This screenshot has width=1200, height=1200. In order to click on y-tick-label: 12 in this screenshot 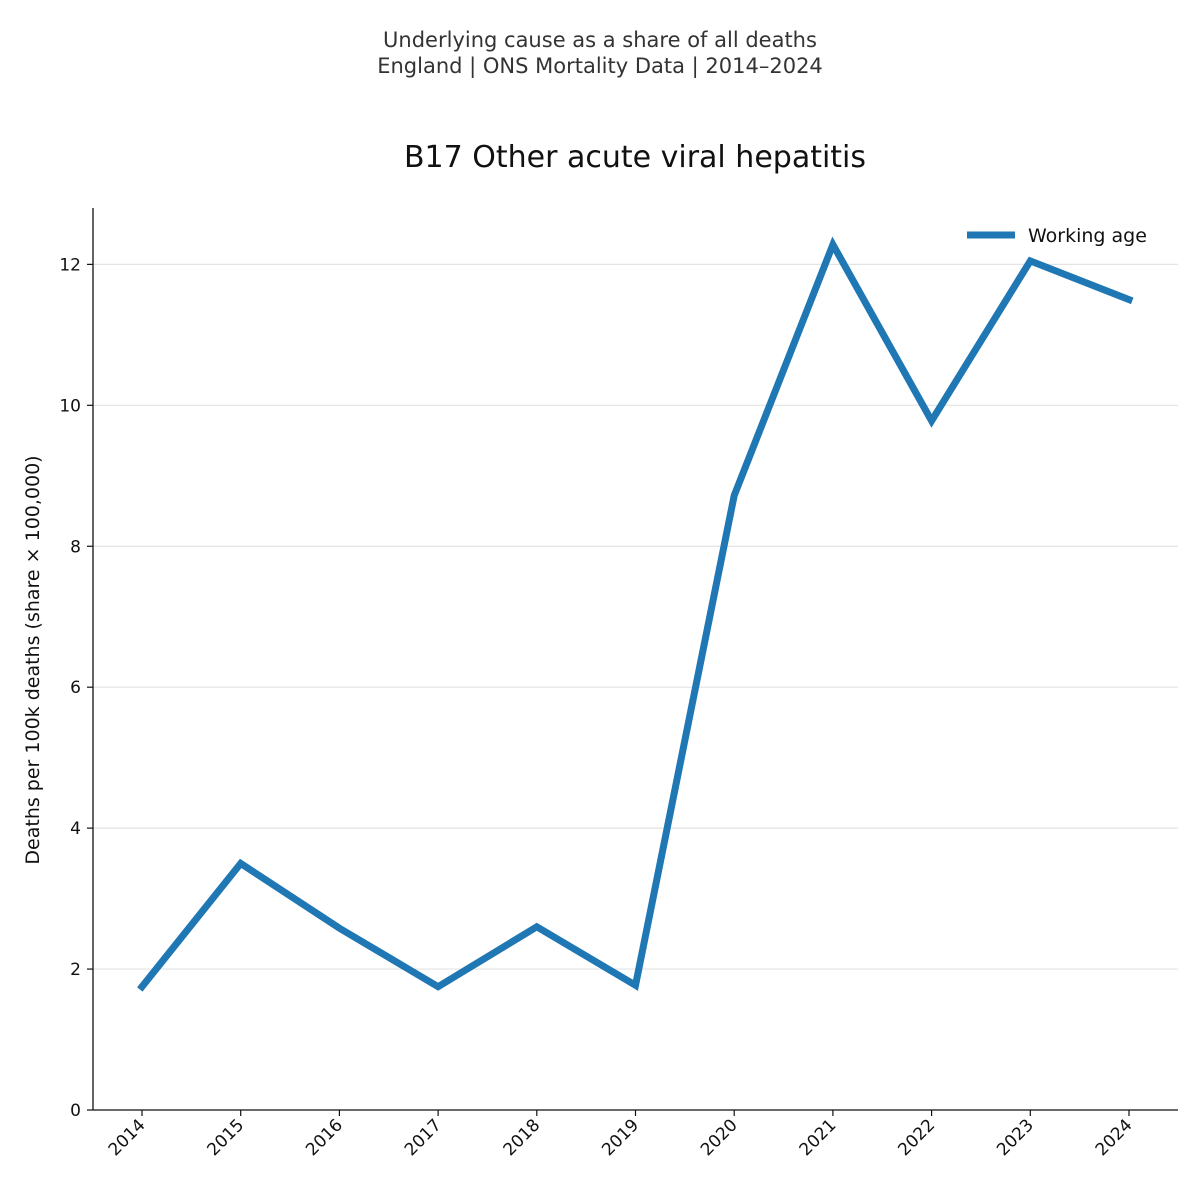, I will do `click(70, 265)`.